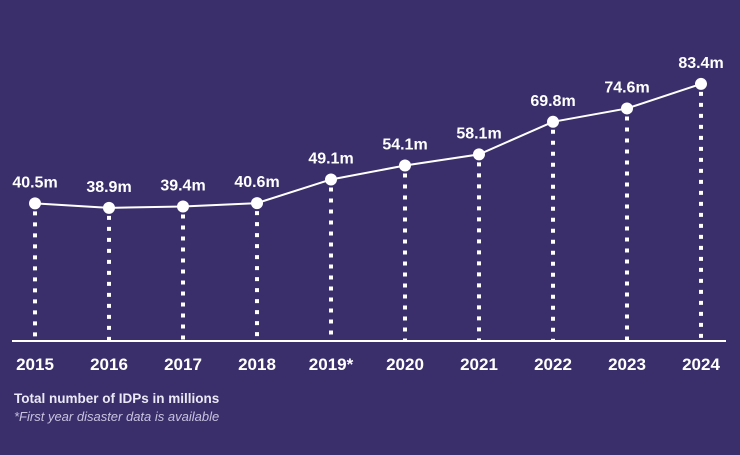  I want to click on value-label-2024: 83.4m, so click(700, 63).